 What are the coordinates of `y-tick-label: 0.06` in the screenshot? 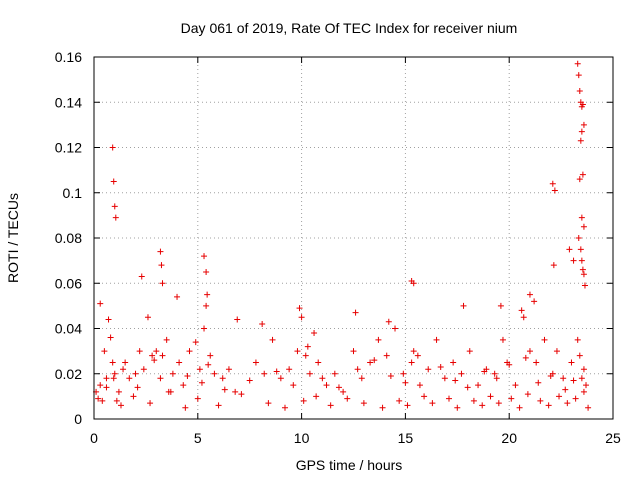 It's located at (68, 283).